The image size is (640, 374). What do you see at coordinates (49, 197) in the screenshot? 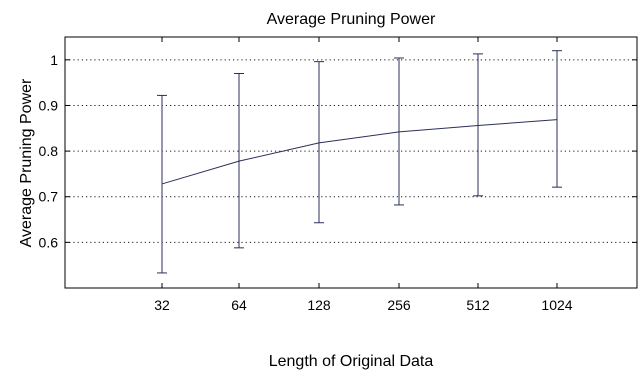
I see `y-tick-label: 0.7` at bounding box center [49, 197].